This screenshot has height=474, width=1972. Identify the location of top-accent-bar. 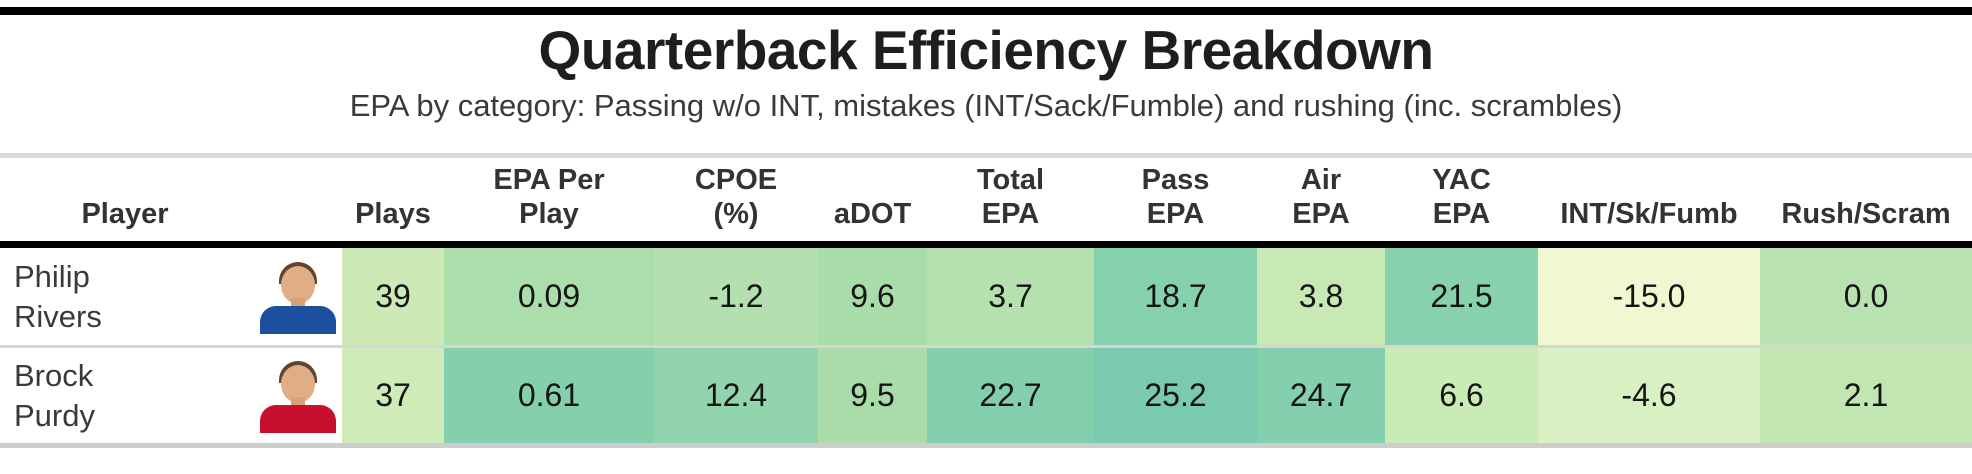
(986, 11).